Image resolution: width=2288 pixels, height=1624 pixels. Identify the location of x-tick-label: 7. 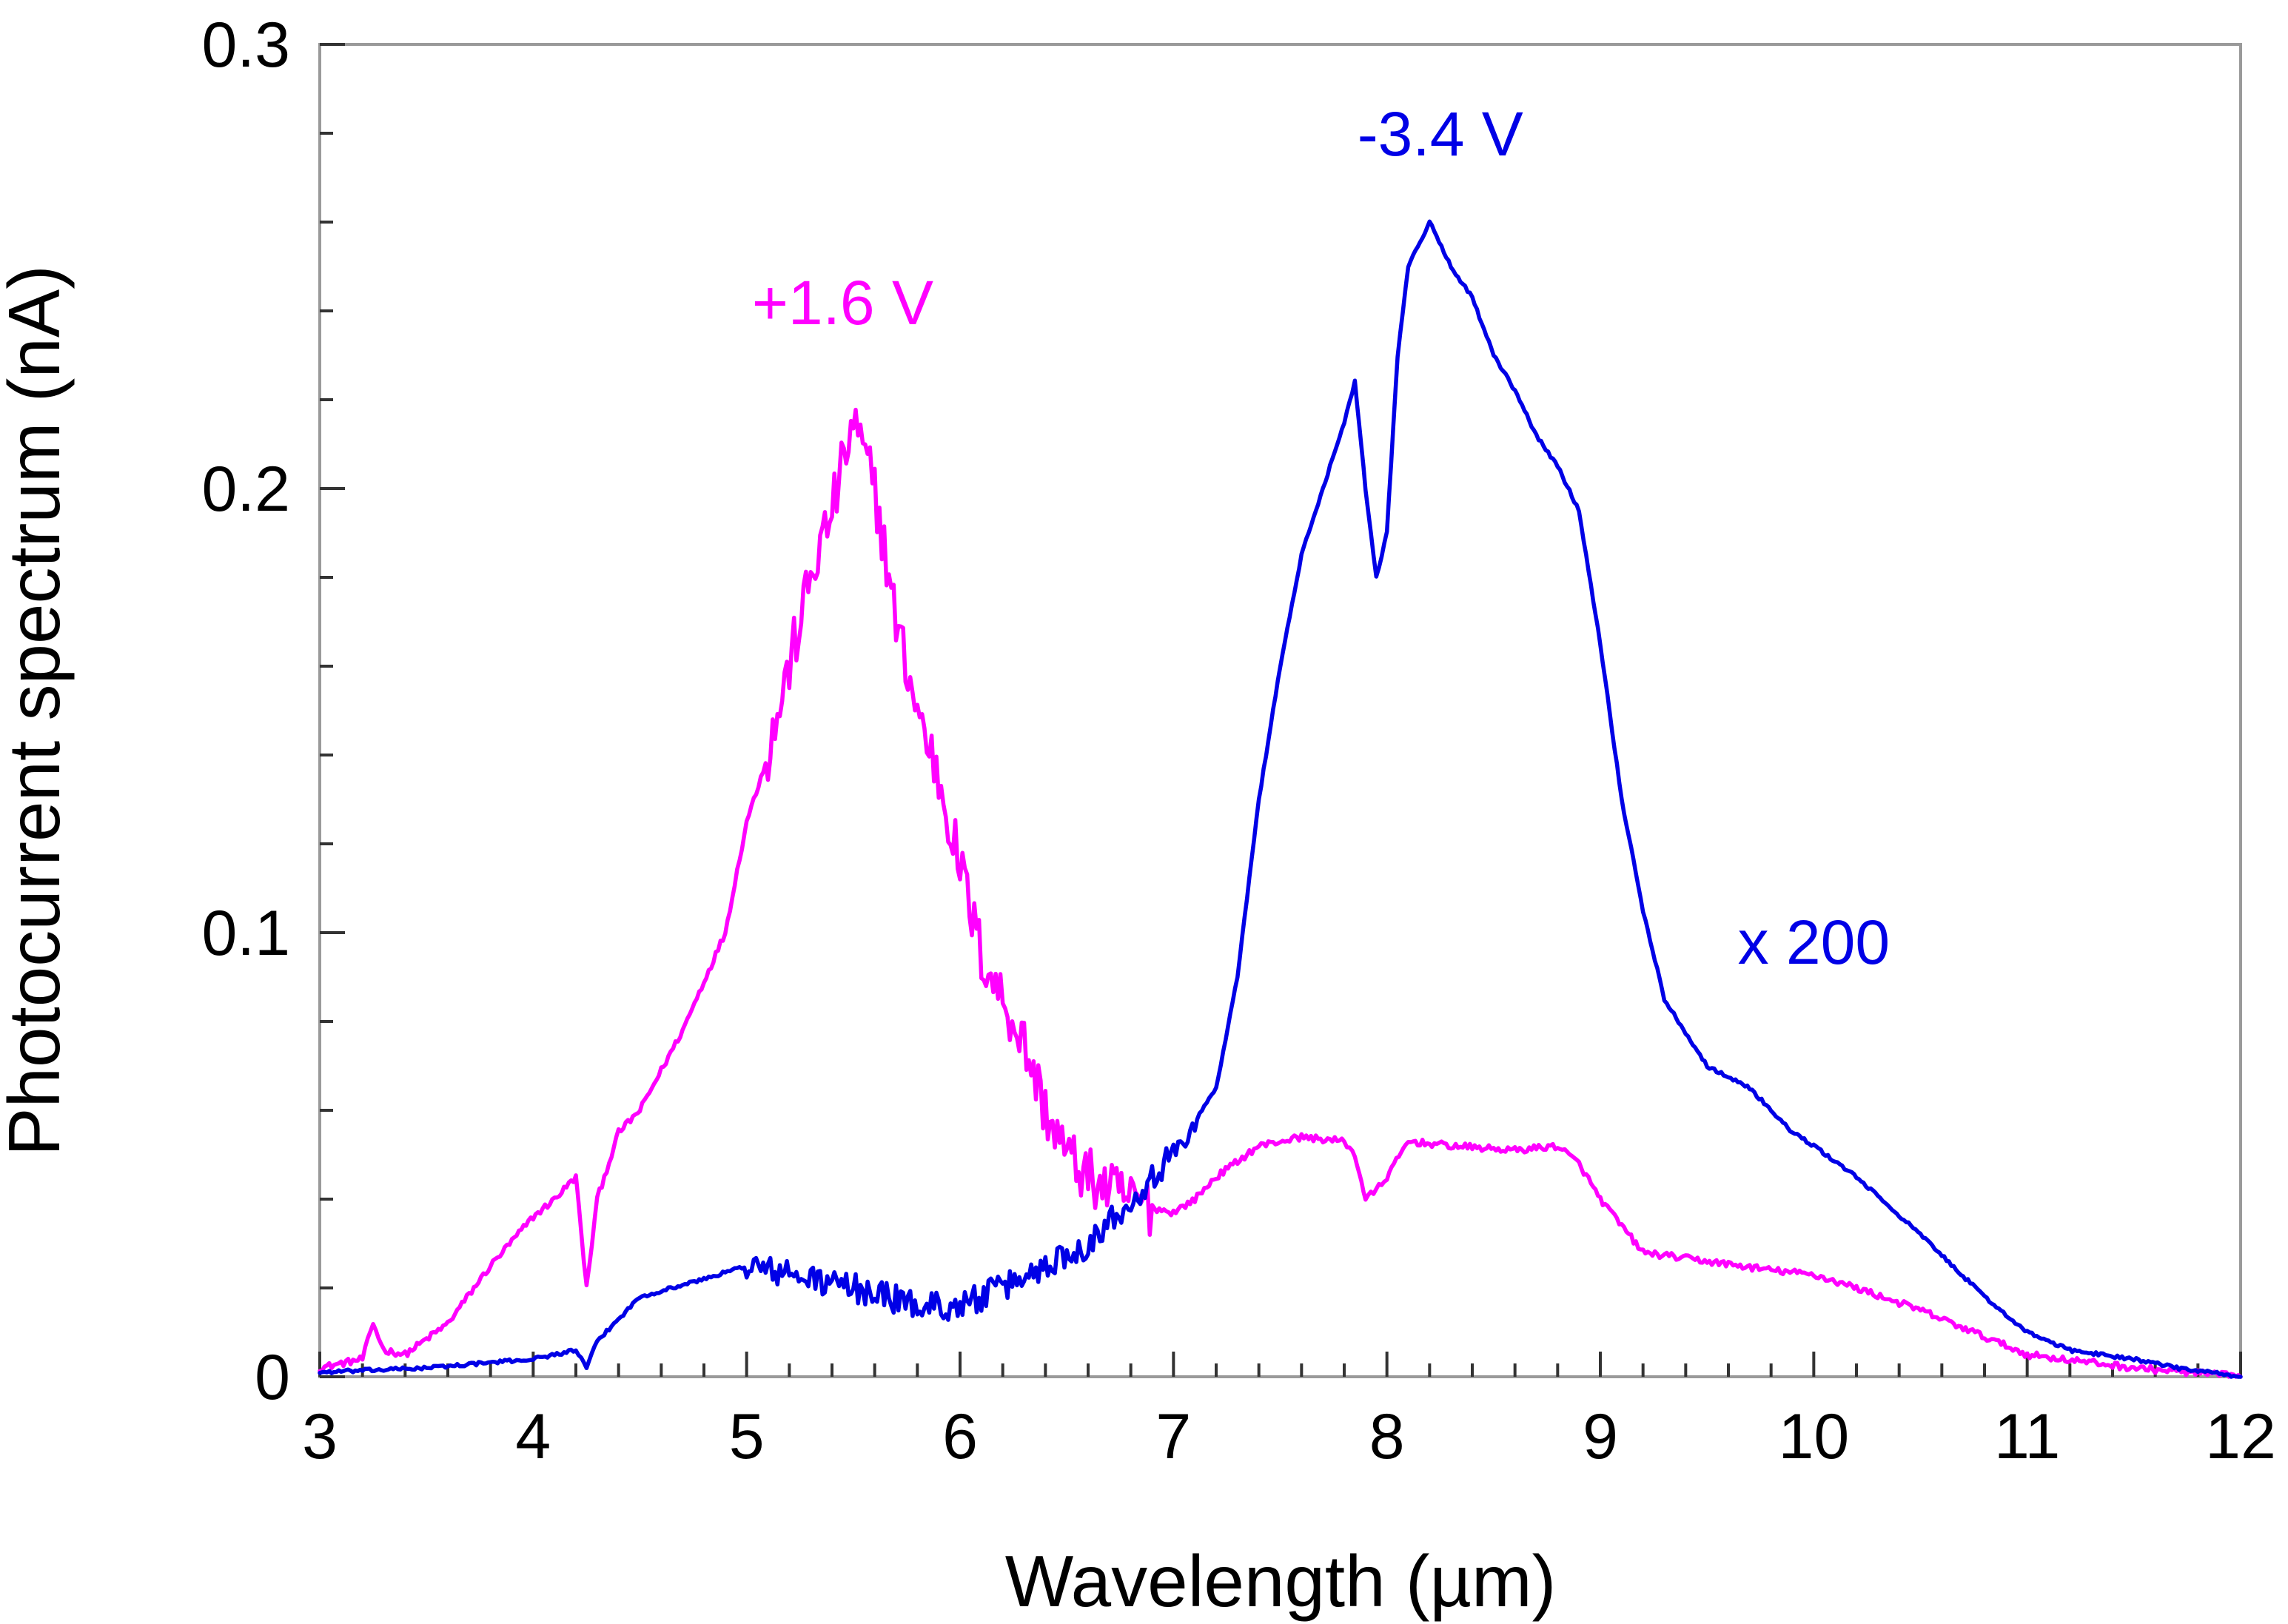
(1173, 1436).